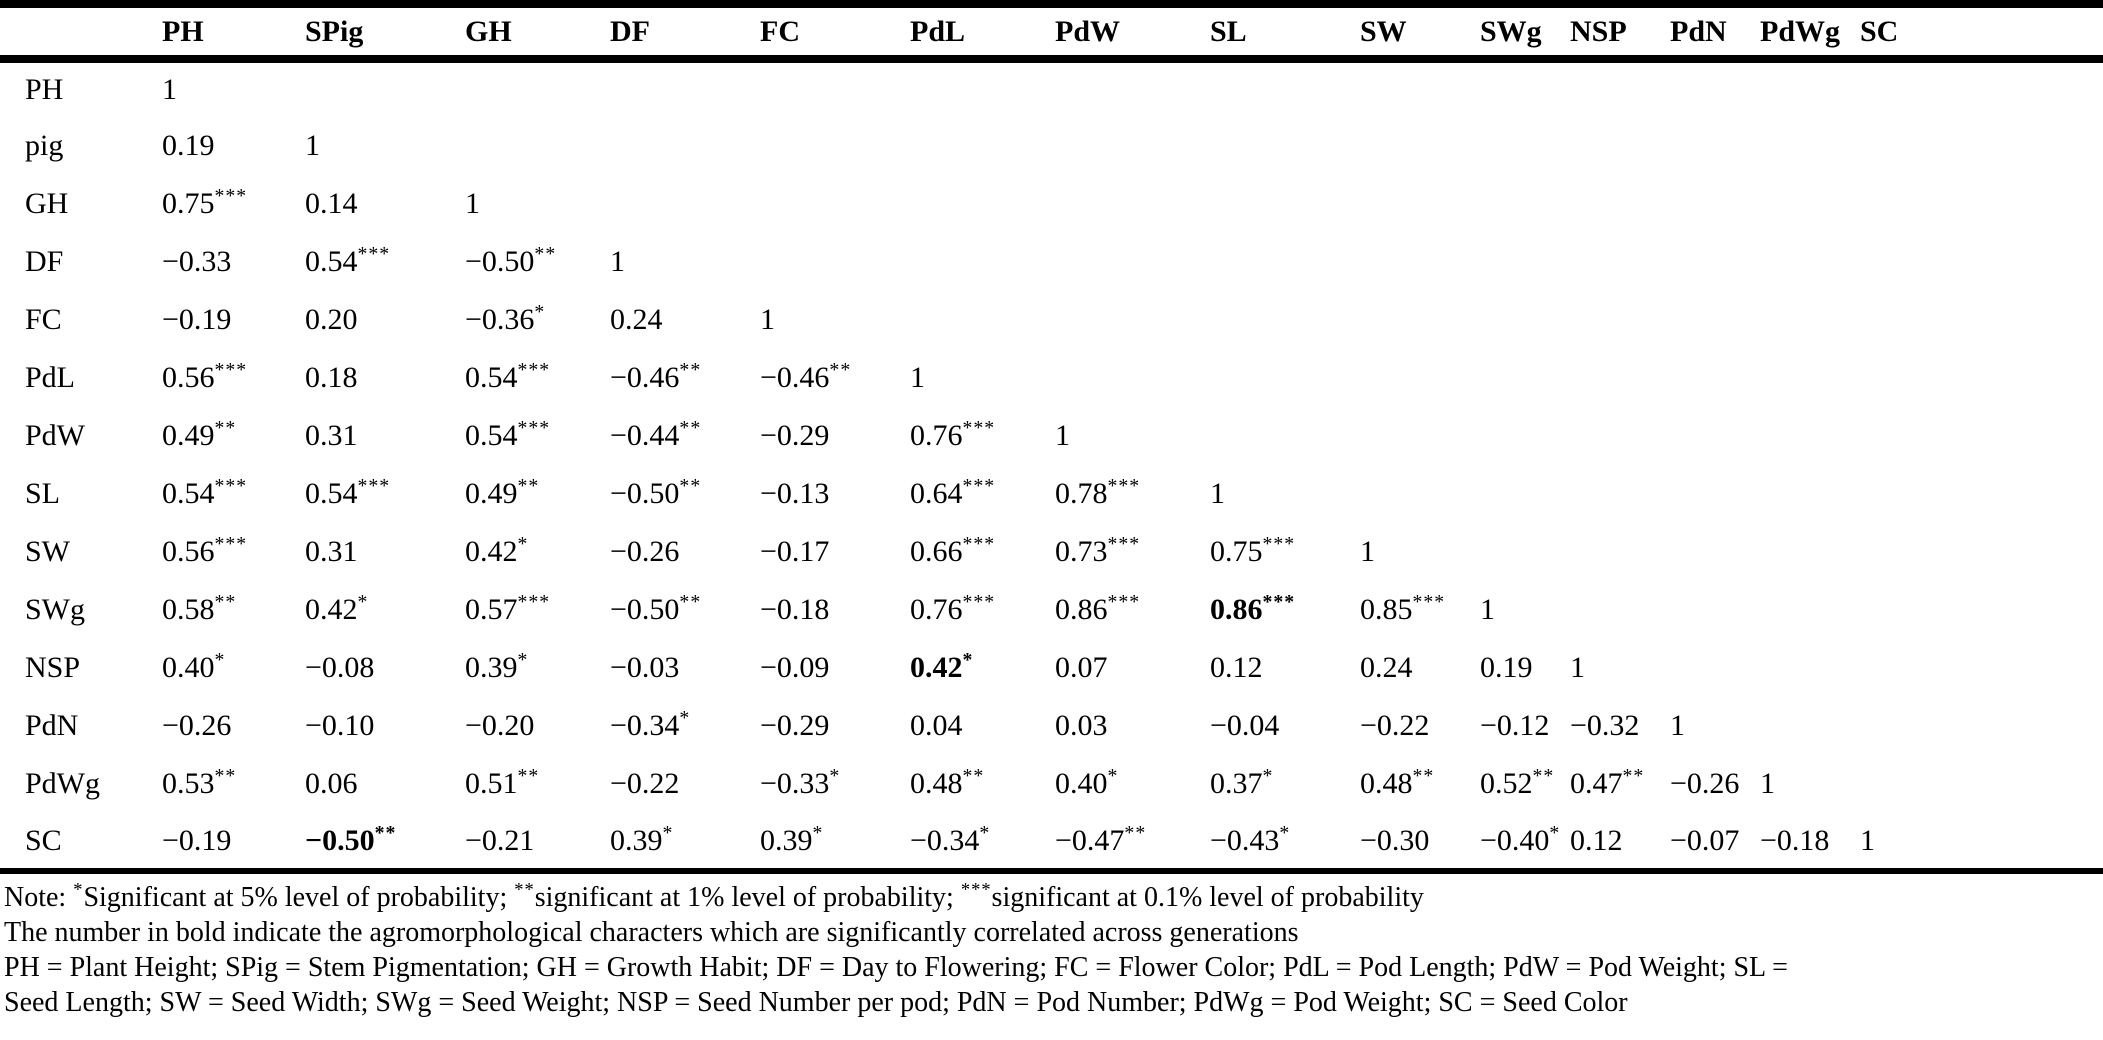 Image resolution: width=2103 pixels, height=1040 pixels. What do you see at coordinates (199, 608) in the screenshot?
I see `cell-SWg-PH: 0.58**` at bounding box center [199, 608].